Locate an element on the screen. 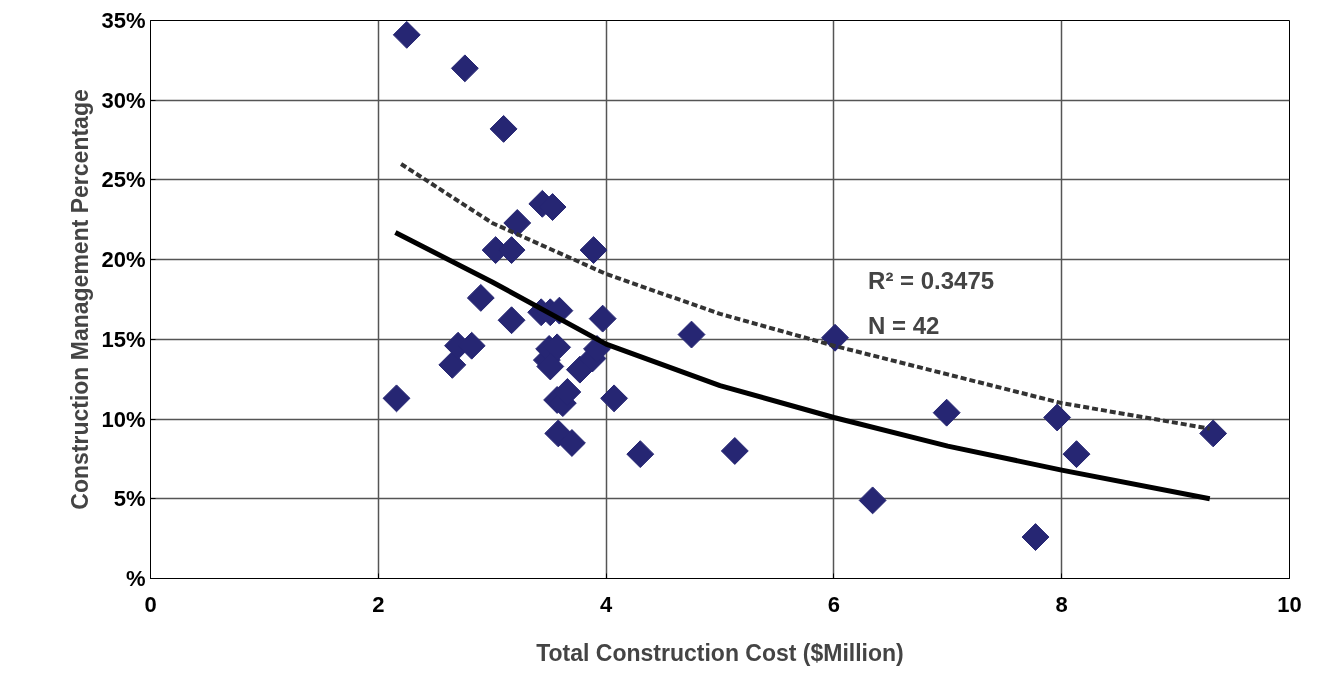  y-tick-label: 5% is located at coordinates (129, 499).